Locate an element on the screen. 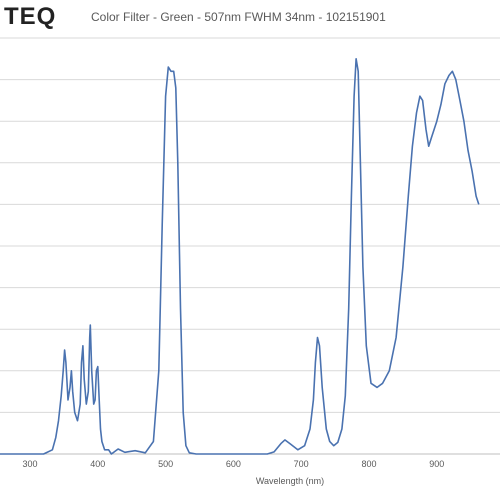  x-tick-label: 300 is located at coordinates (29, 464).